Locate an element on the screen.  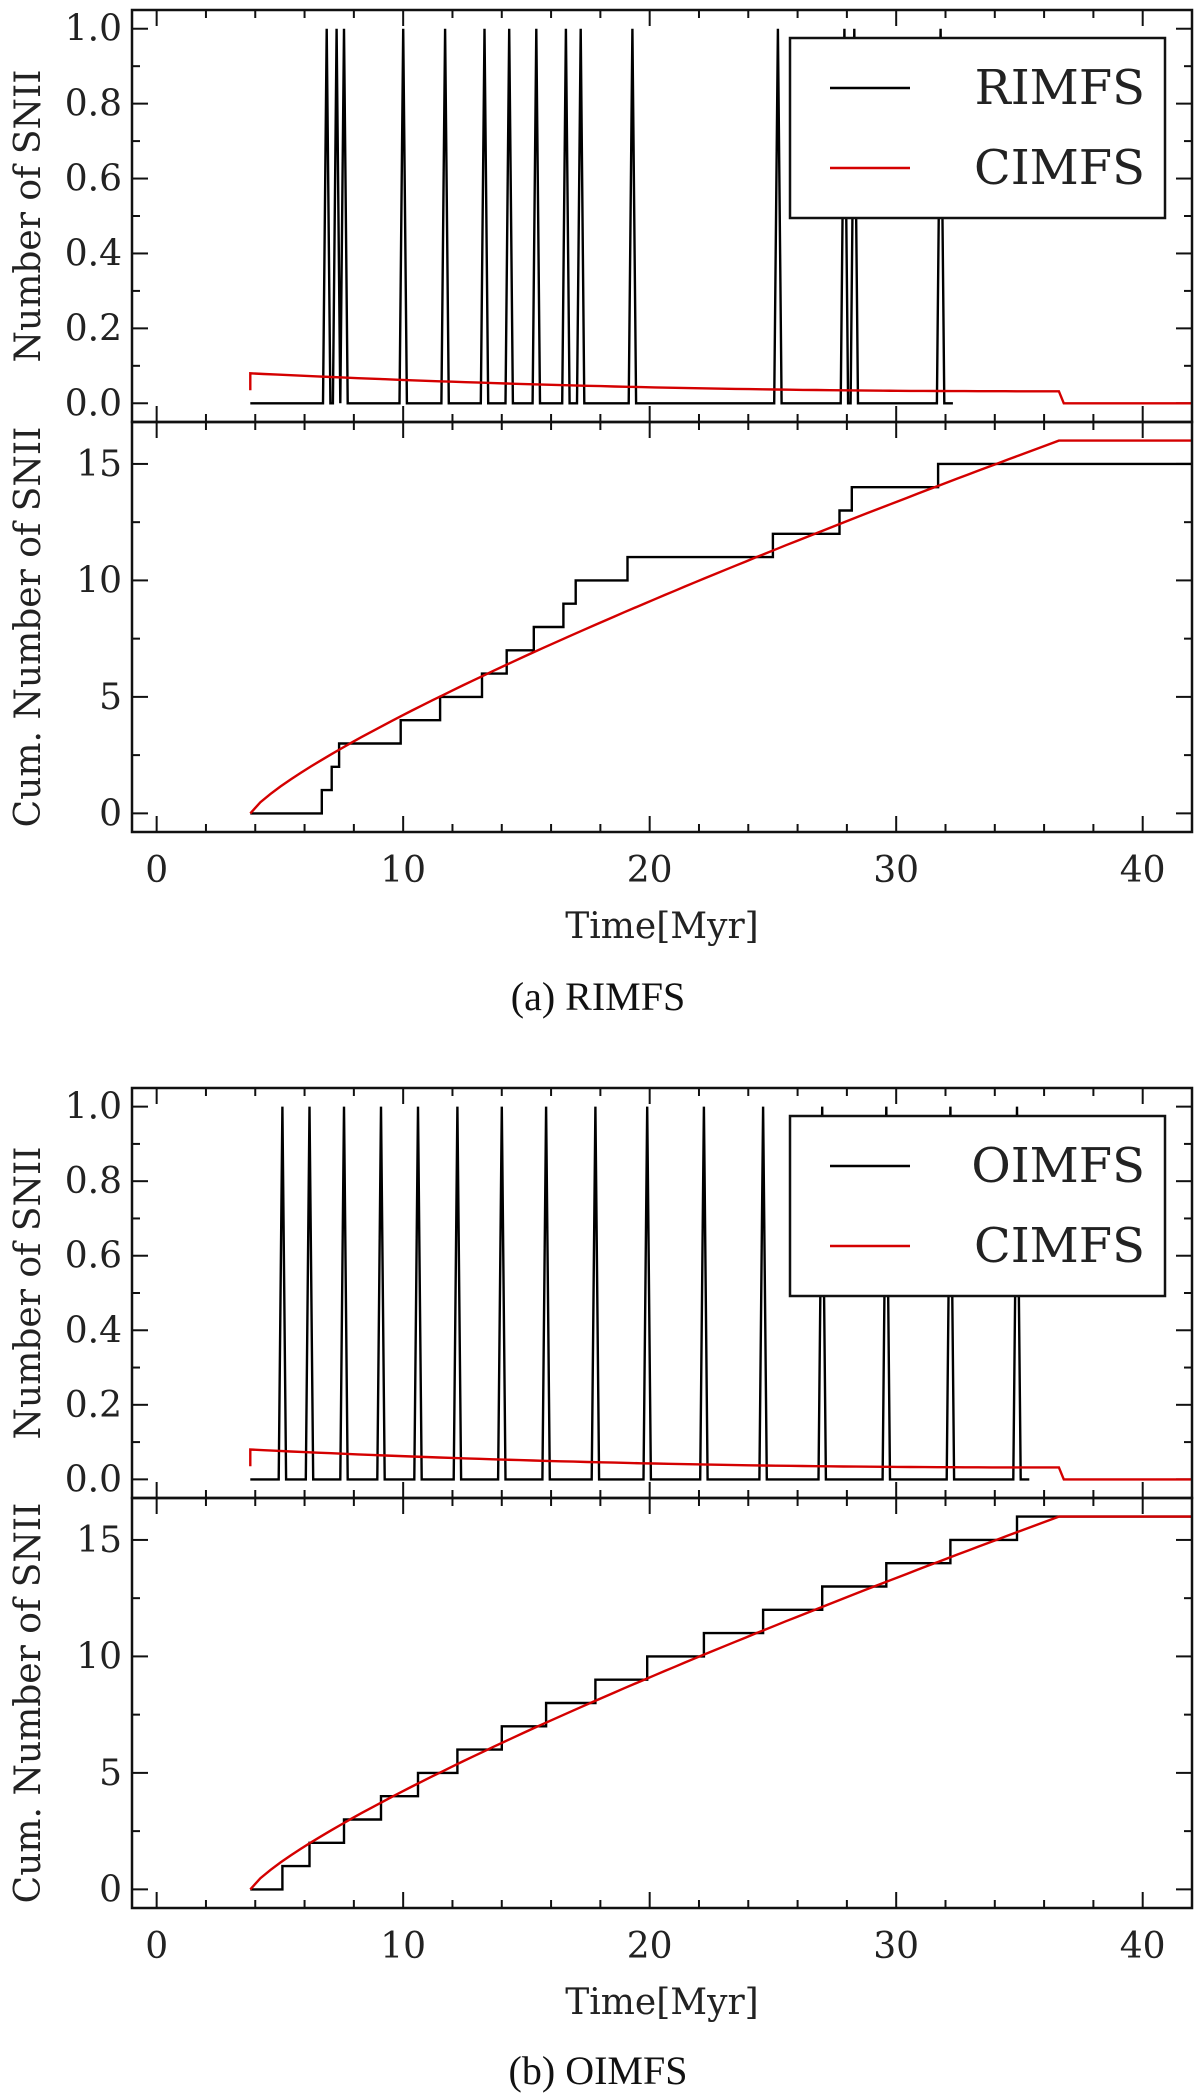
legend: OIMFS CIMFS is located at coordinates (977, 1206).